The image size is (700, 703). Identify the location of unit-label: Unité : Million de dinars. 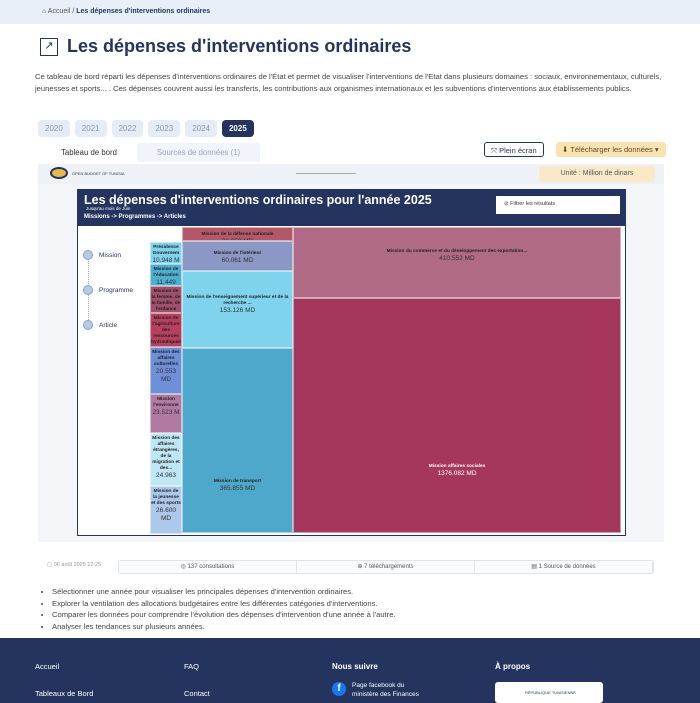
(597, 174).